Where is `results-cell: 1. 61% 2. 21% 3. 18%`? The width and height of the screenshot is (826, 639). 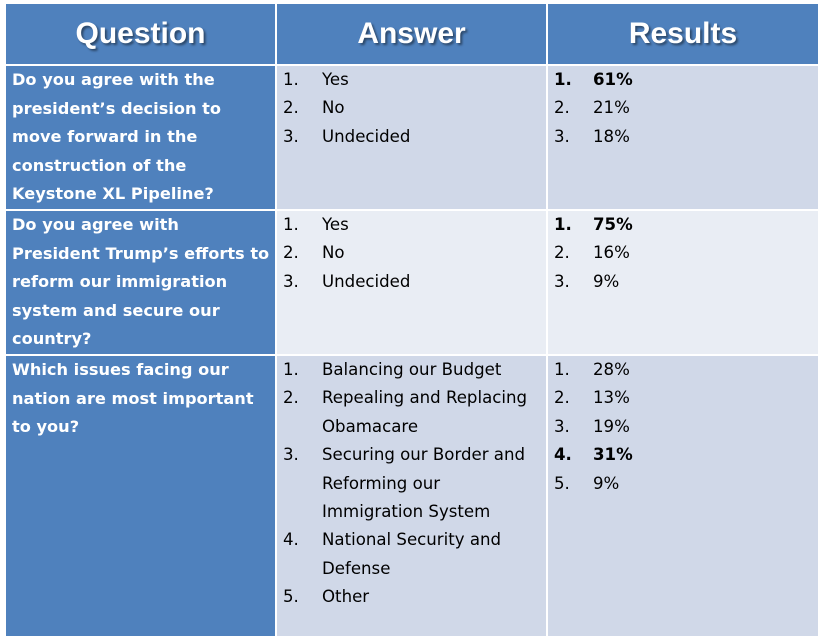 results-cell: 1. 61% 2. 21% 3. 18% is located at coordinates (683, 137).